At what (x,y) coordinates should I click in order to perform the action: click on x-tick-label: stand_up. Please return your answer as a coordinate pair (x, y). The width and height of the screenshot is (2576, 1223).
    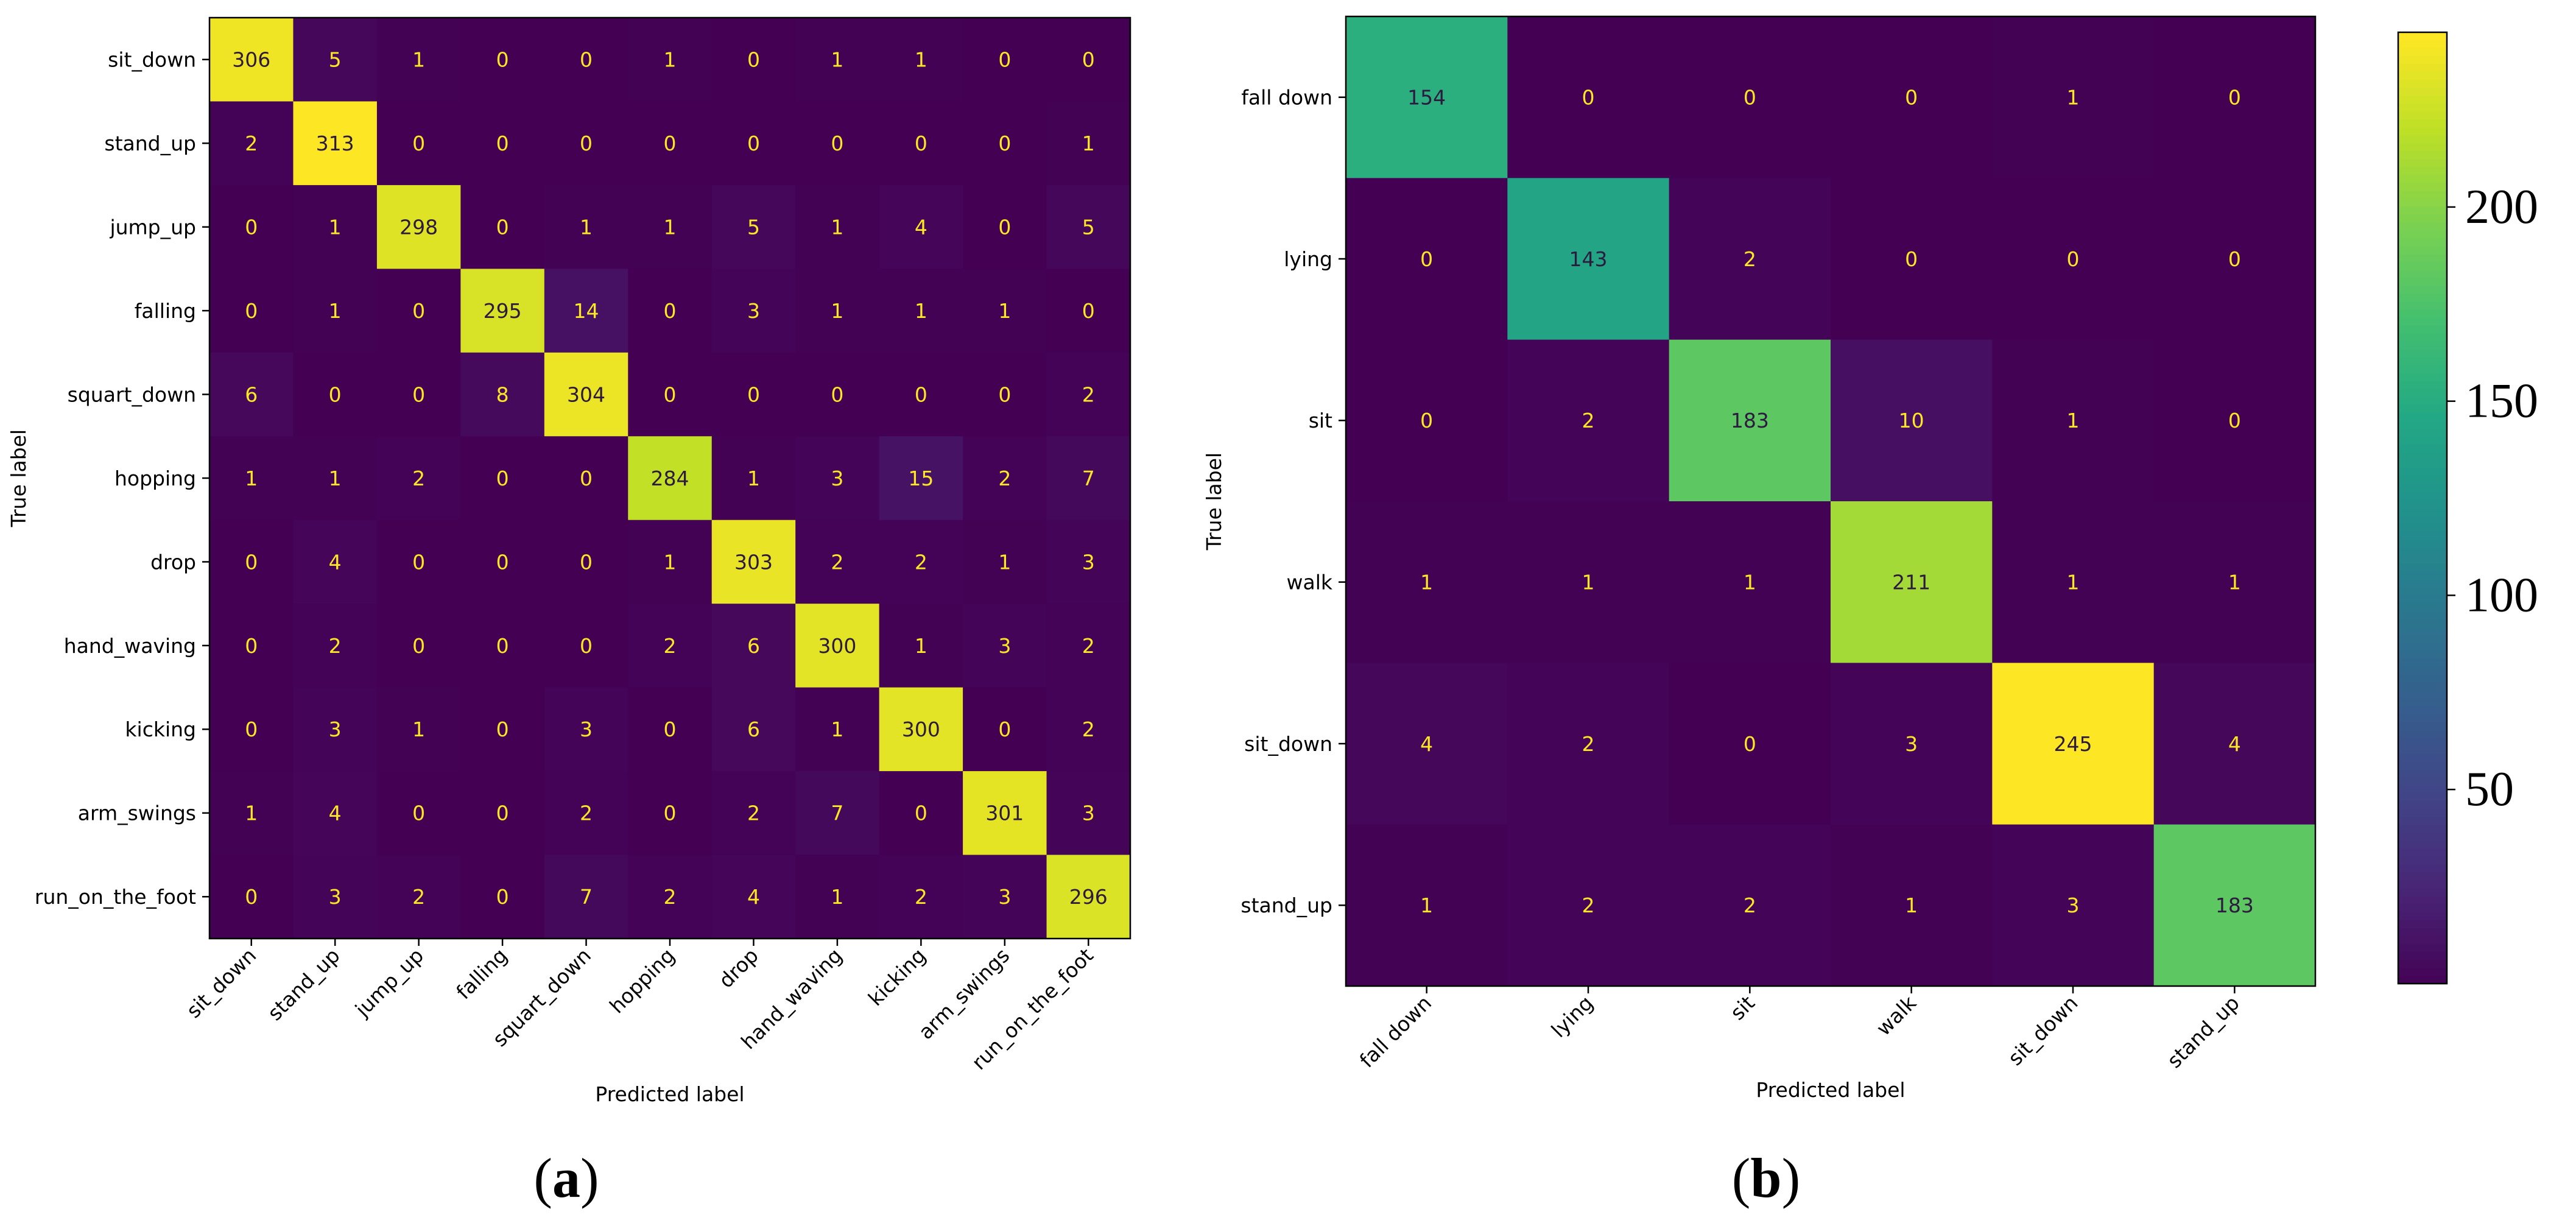
    Looking at the image, I should click on (2203, 1032).